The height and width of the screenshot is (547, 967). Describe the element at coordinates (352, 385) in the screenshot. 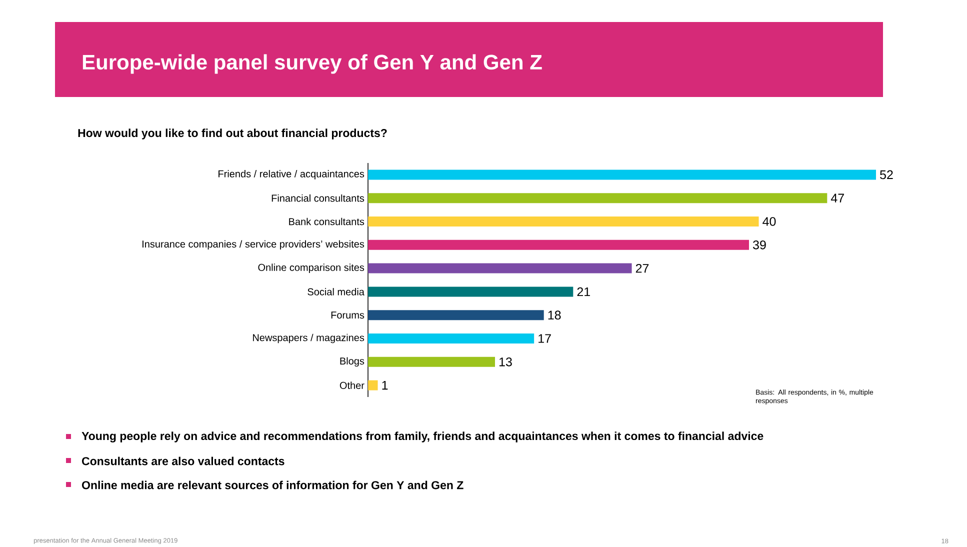

I see `y-tick-label: Other` at that location.